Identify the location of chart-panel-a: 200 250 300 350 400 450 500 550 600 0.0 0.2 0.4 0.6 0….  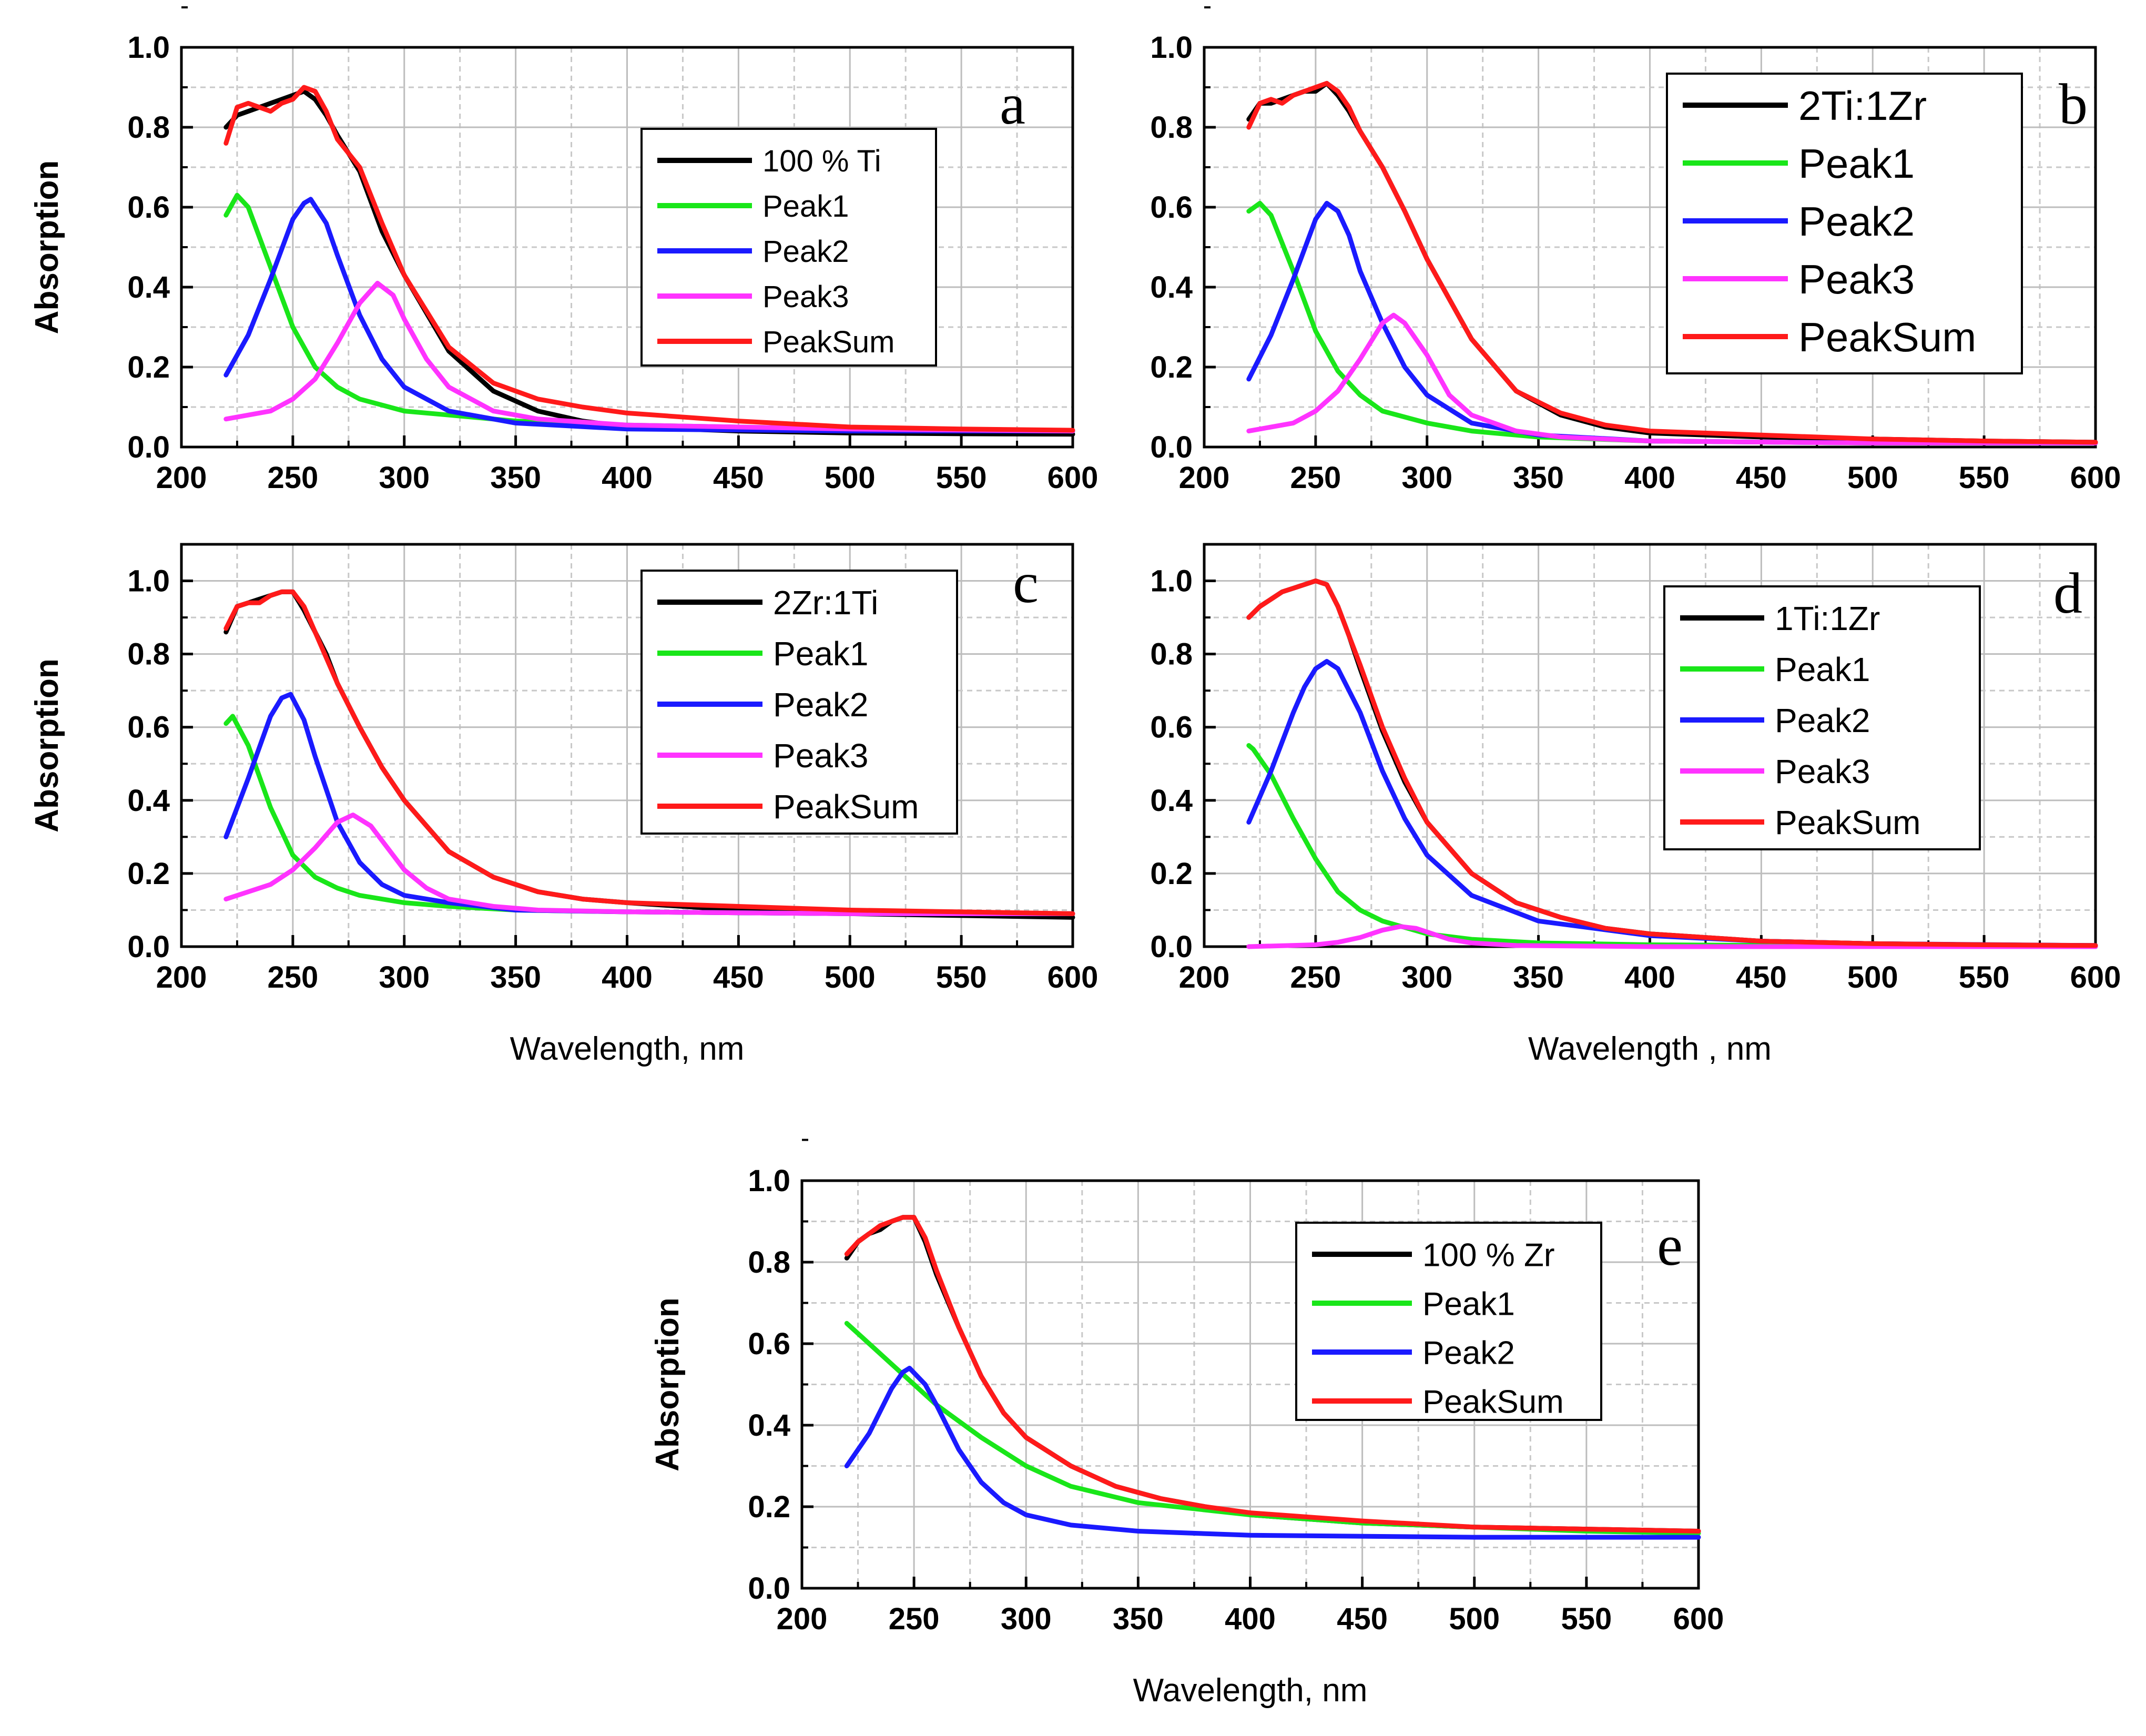
(563, 250).